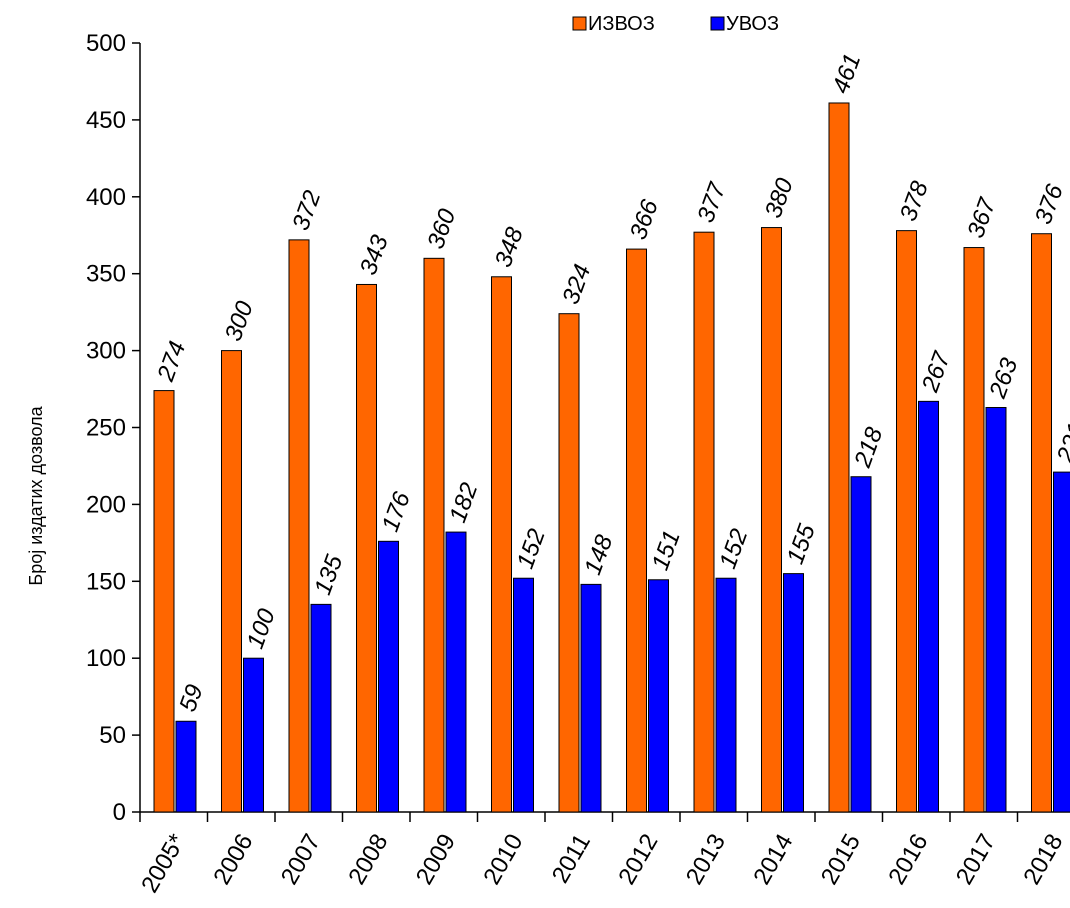  What do you see at coordinates (752, 24) in the screenshot?
I see `legend-label-import: УВОЗ` at bounding box center [752, 24].